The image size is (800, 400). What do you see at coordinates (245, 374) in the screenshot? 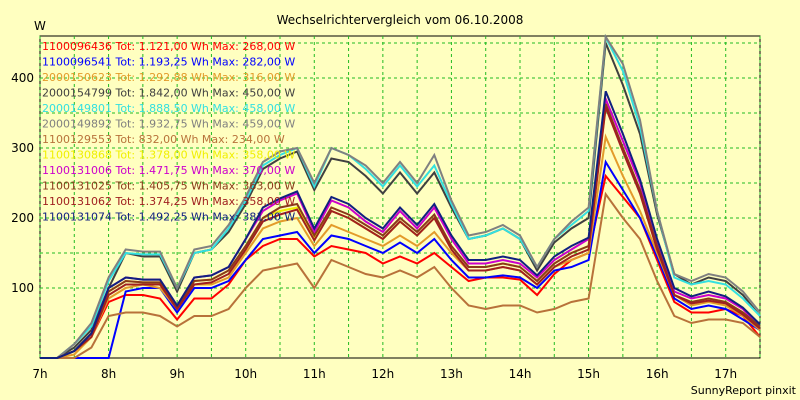
I see `x-tick-label: 10h` at bounding box center [245, 374].